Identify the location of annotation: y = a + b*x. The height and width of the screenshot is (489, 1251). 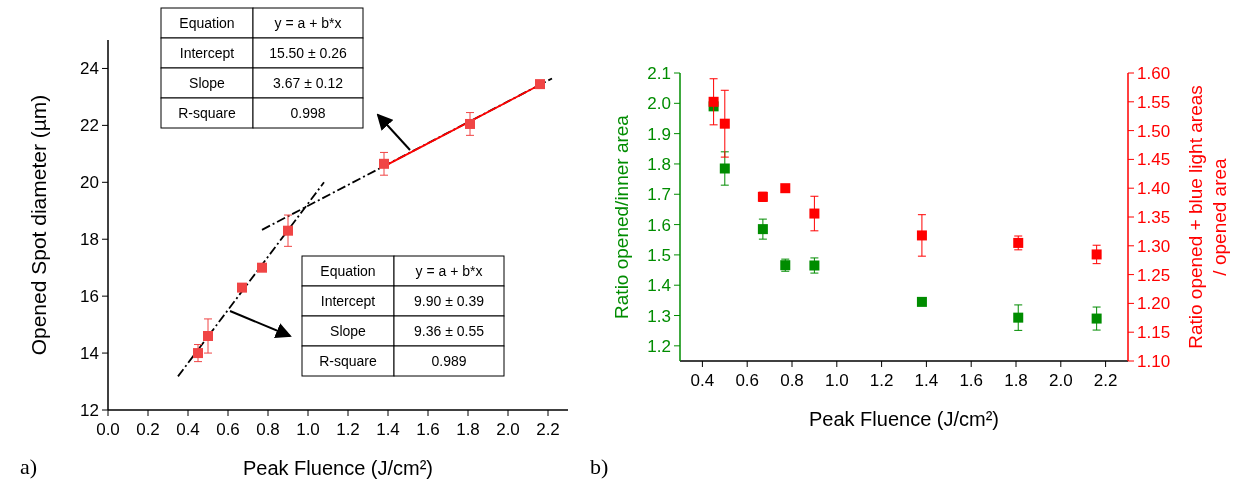
(449, 271).